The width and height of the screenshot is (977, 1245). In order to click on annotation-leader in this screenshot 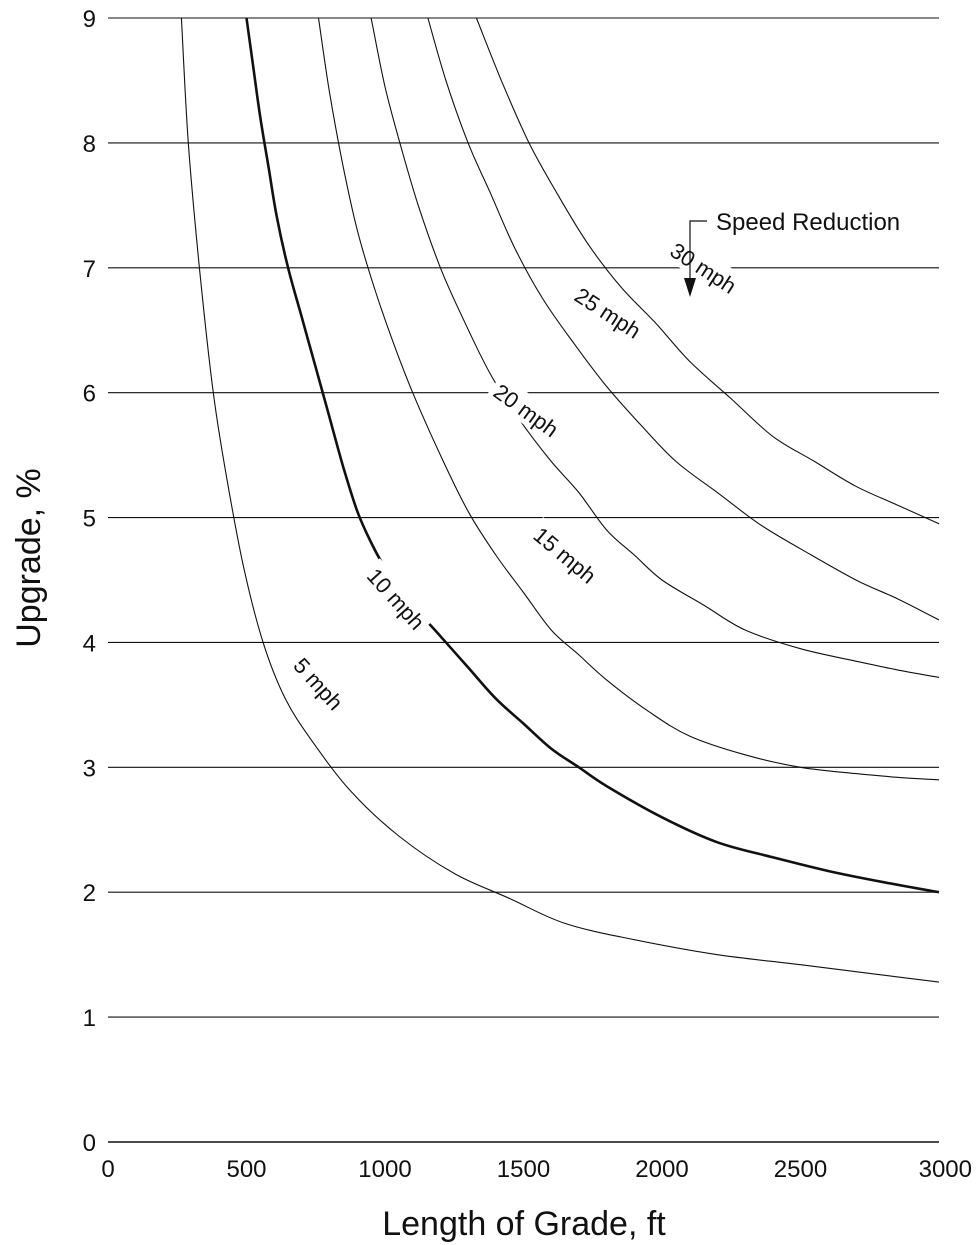, I will do `click(698, 255)`.